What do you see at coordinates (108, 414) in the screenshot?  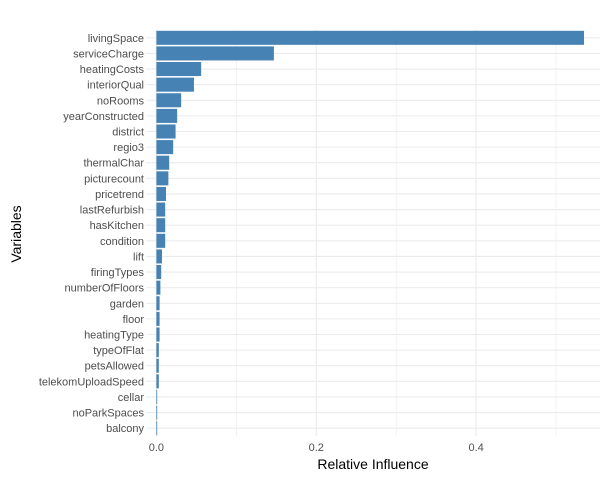 I see `y-tick-label-no-park-spaces: noParkSpaces` at bounding box center [108, 414].